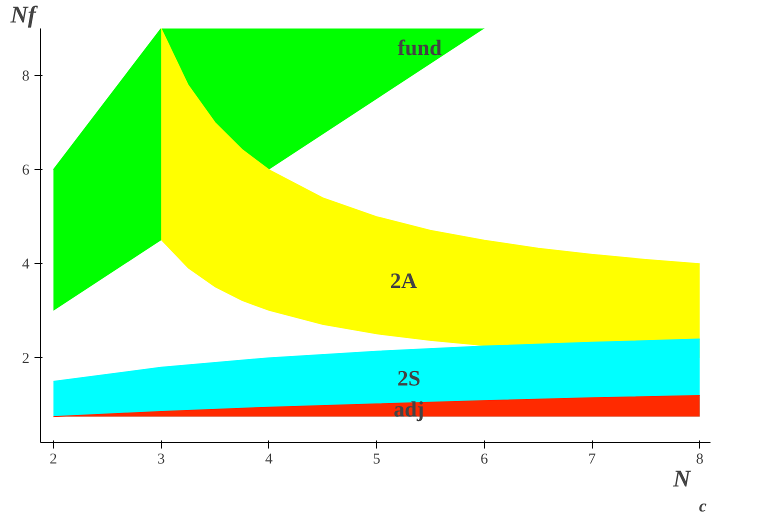  What do you see at coordinates (54, 460) in the screenshot?
I see `x-tick-label: 2` at bounding box center [54, 460].